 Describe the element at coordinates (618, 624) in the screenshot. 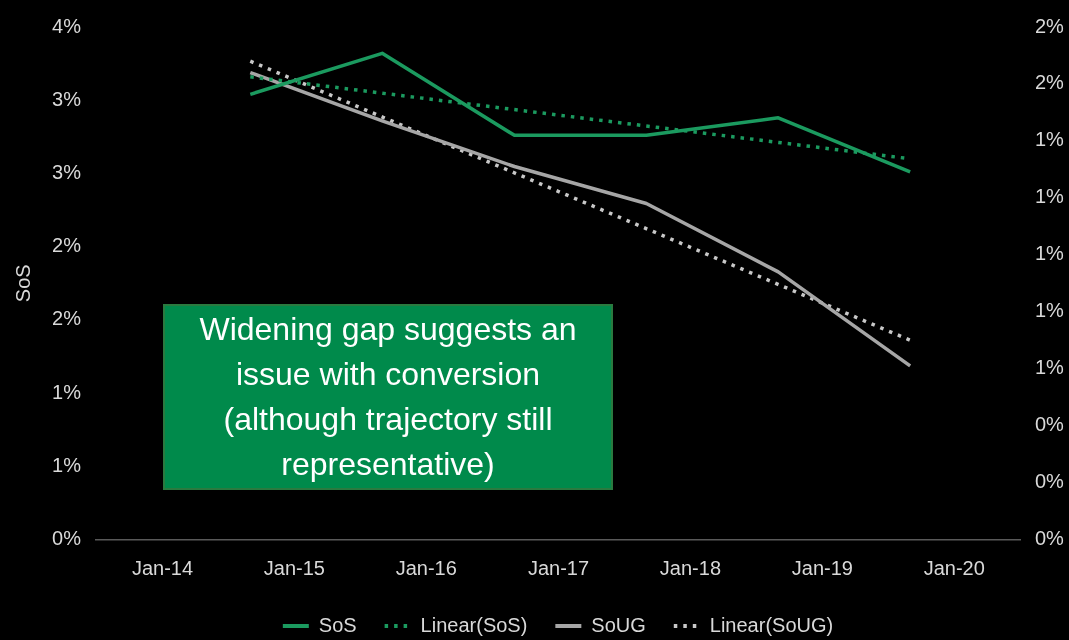

I see `legend-label: SoUG` at that location.